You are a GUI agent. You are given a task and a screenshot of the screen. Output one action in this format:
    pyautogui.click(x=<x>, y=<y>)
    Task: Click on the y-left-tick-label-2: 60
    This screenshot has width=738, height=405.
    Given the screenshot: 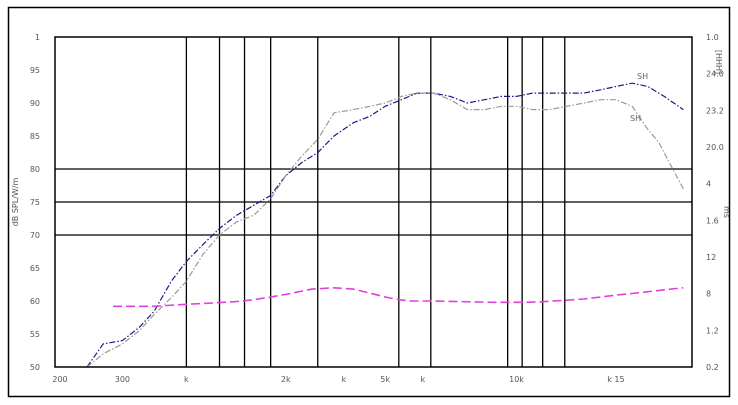 What is the action you would take?
    pyautogui.click(x=35, y=301)
    